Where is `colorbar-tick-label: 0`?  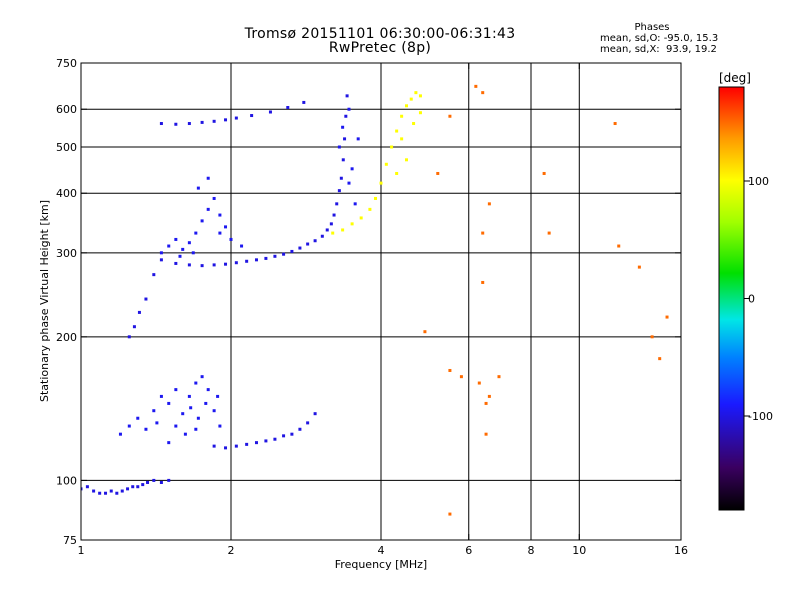
colorbar-tick-label: 0 is located at coordinates (751, 299).